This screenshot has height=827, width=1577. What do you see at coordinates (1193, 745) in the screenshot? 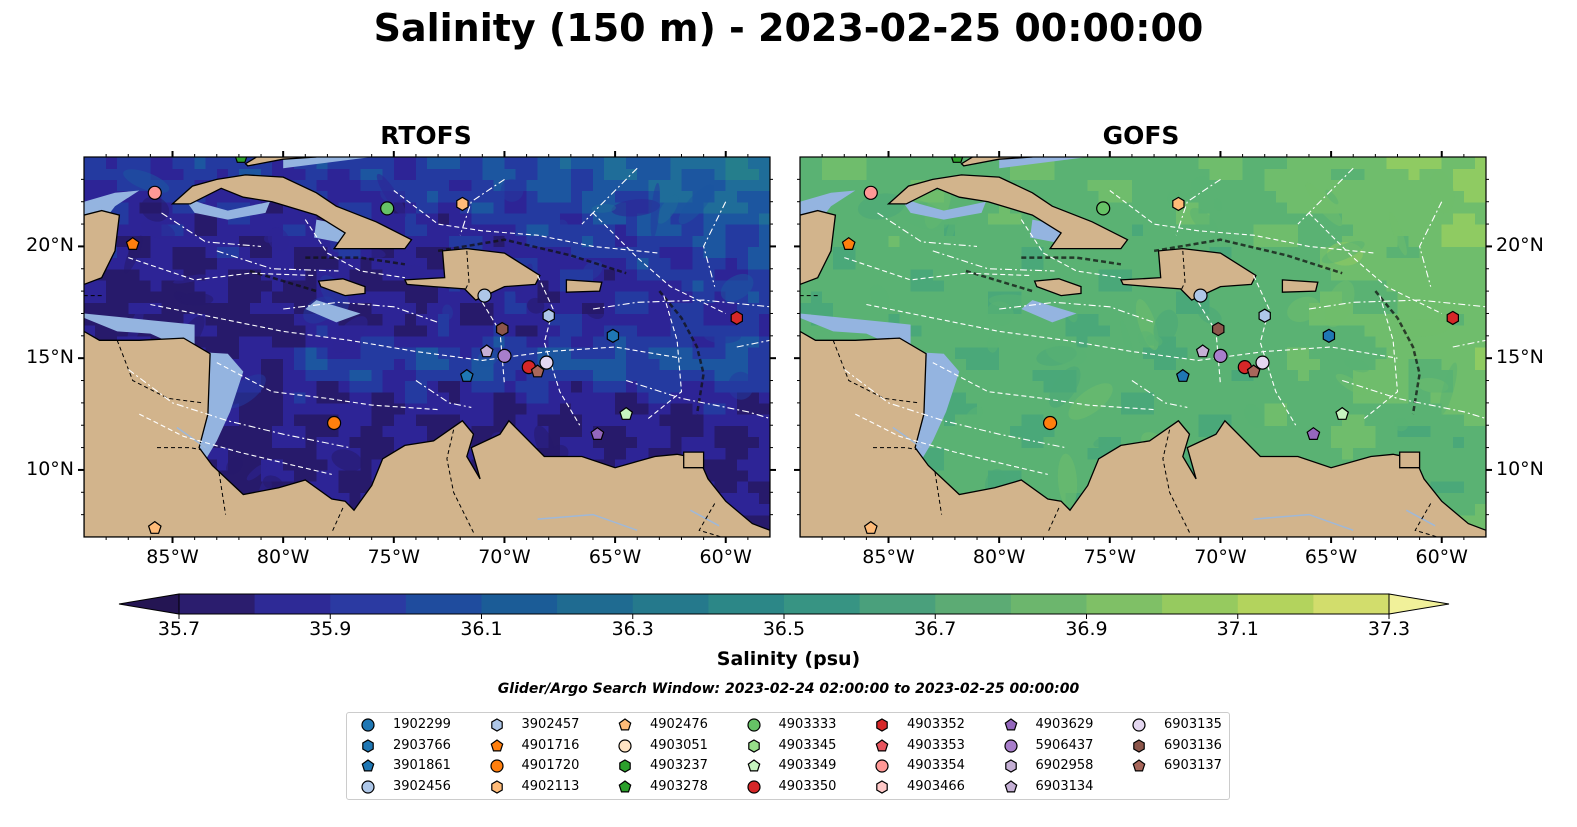
I see `legend-label: 6903136` at bounding box center [1193, 745].